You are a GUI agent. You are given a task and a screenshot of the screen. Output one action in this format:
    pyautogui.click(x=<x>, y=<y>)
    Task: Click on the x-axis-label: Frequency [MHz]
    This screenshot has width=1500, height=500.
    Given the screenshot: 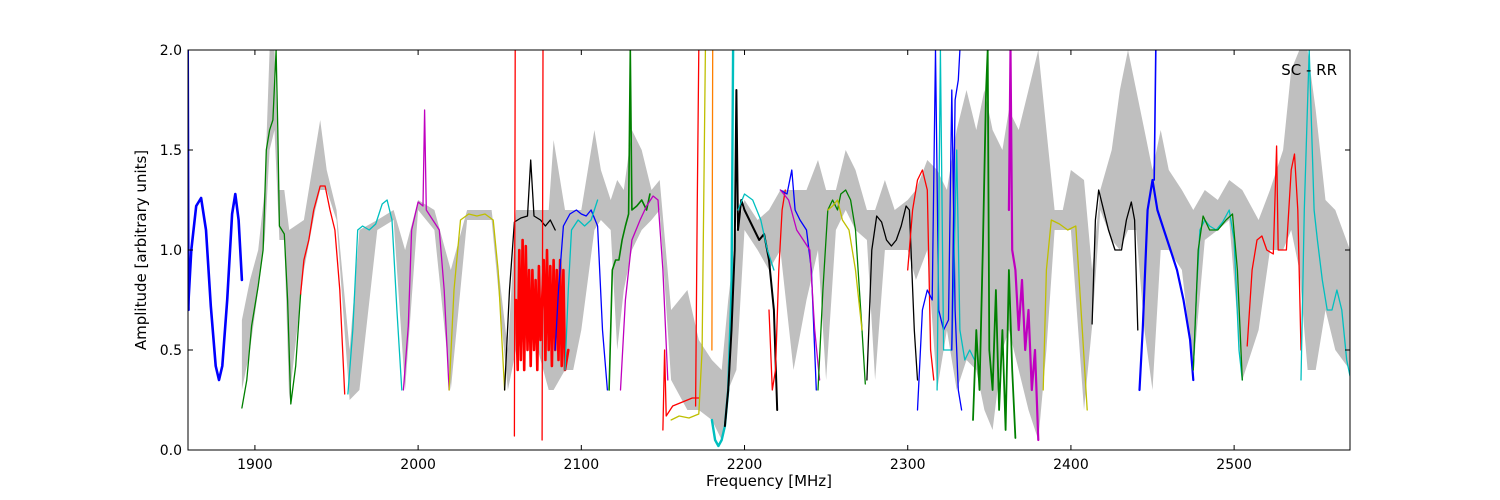 What is the action you would take?
    pyautogui.click(x=769, y=481)
    